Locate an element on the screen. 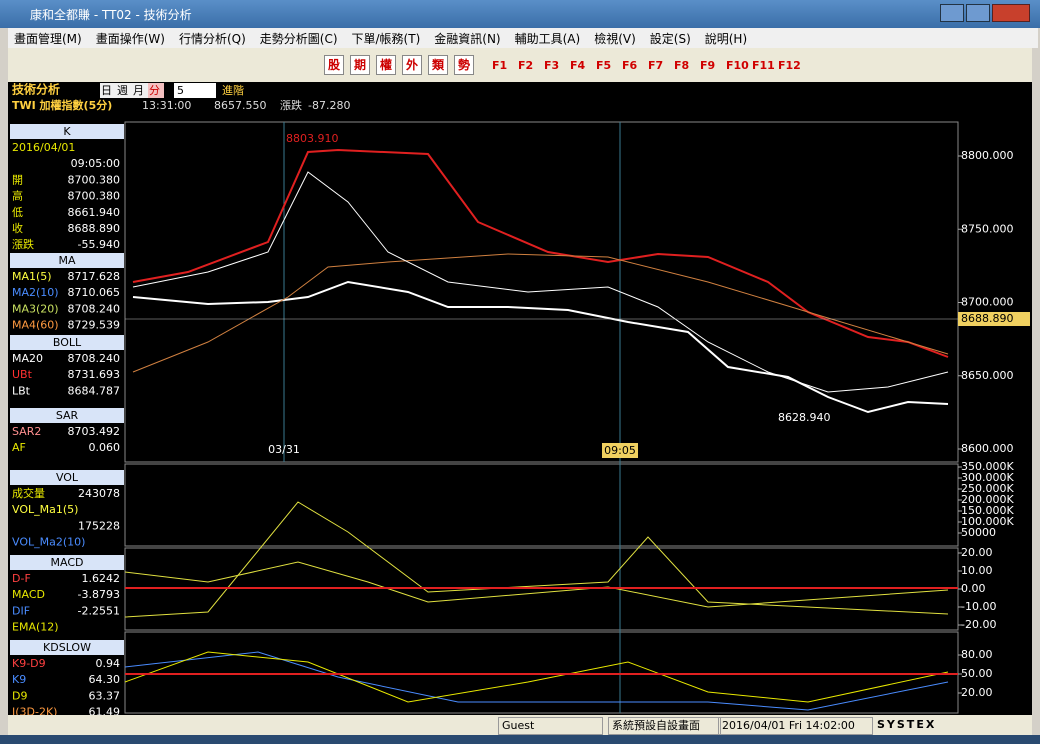 This screenshot has width=1040, height=744. interval: 5 is located at coordinates (180, 90).